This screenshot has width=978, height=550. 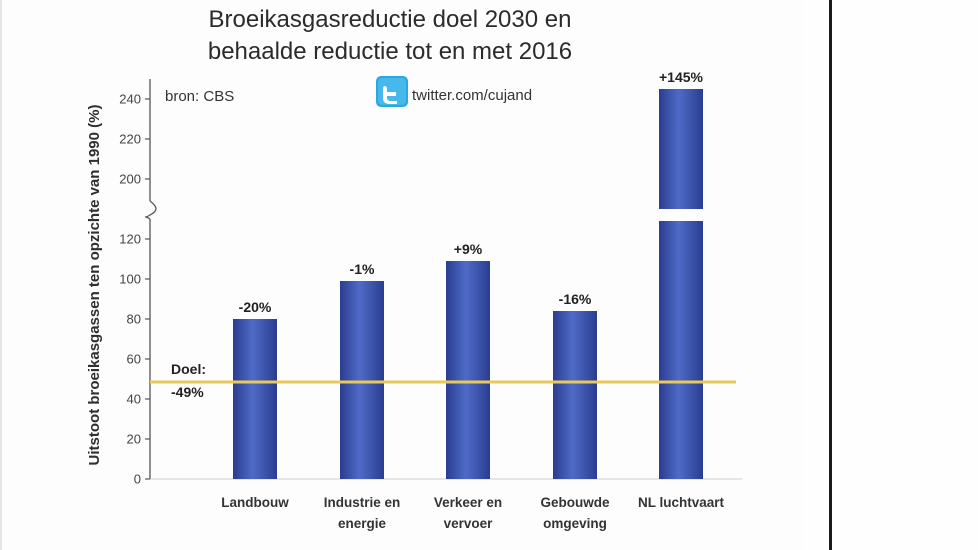 What do you see at coordinates (468, 249) in the screenshot?
I see `data-label: +9%` at bounding box center [468, 249].